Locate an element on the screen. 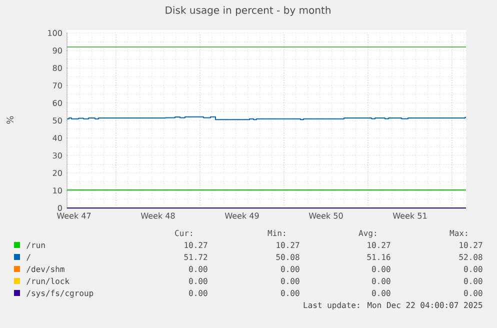  y-axis-title: % is located at coordinates (10, 120).